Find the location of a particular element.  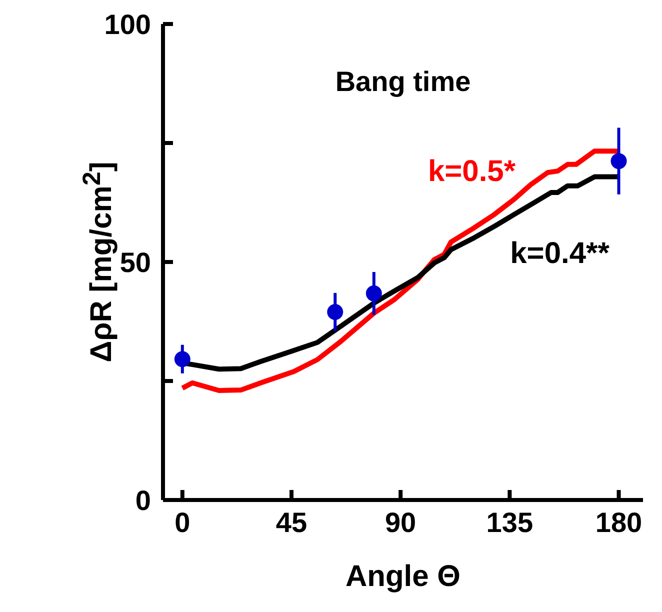

text: Bang time is located at coordinates (403, 82).